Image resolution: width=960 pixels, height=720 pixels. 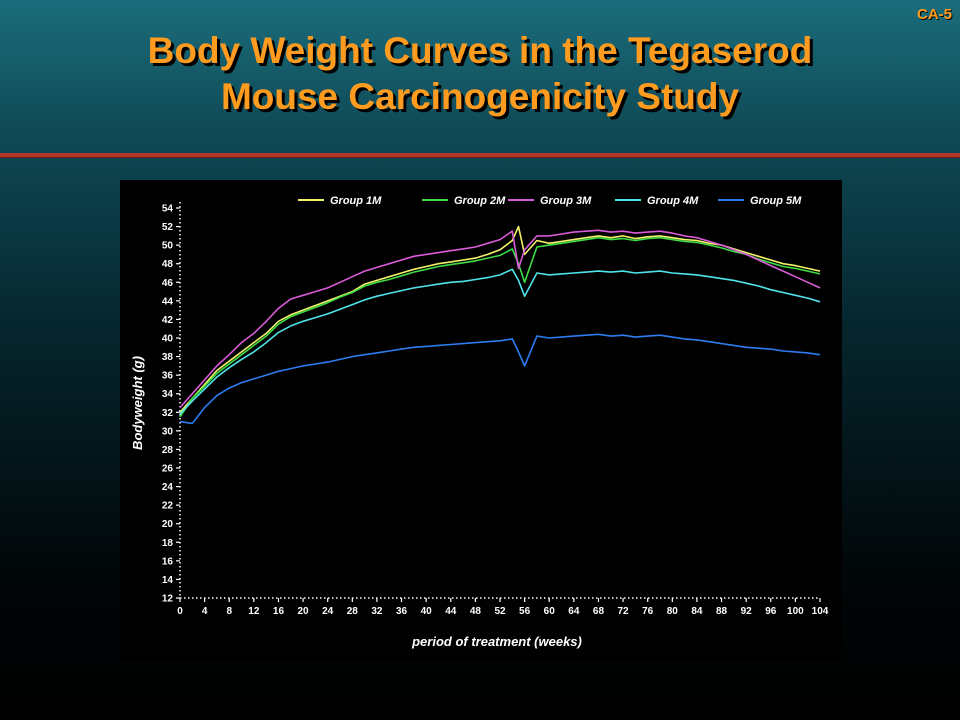 I want to click on x-tick-label: 36, so click(x=402, y=611).